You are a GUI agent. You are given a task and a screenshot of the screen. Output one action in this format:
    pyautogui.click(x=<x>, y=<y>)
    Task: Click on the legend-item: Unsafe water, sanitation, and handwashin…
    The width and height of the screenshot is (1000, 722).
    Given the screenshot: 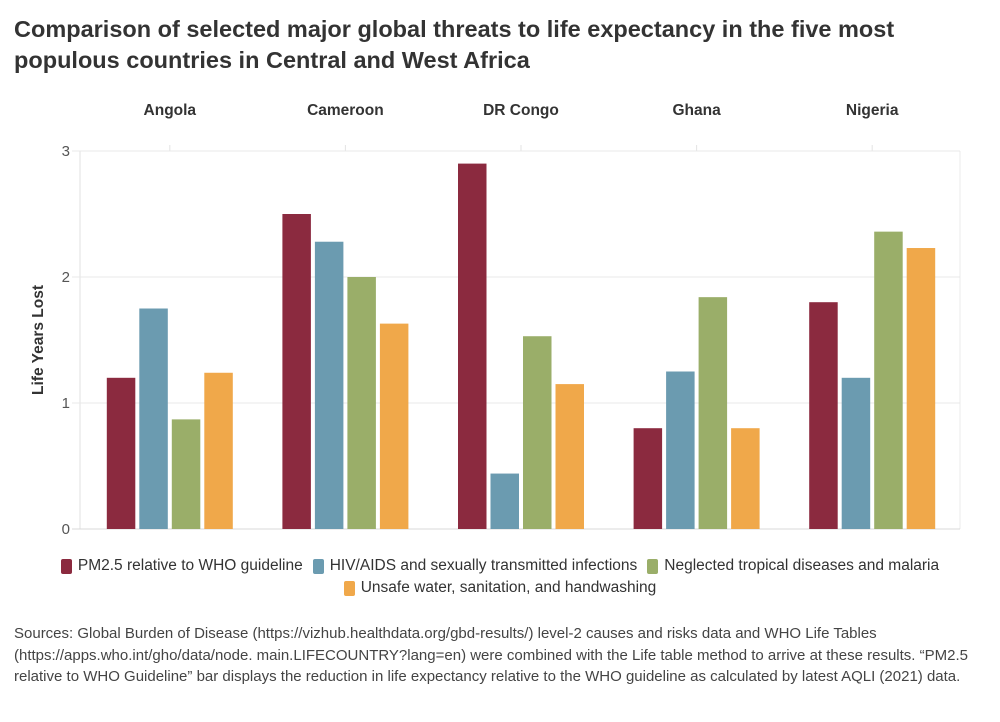 What is the action you would take?
    pyautogui.click(x=500, y=588)
    